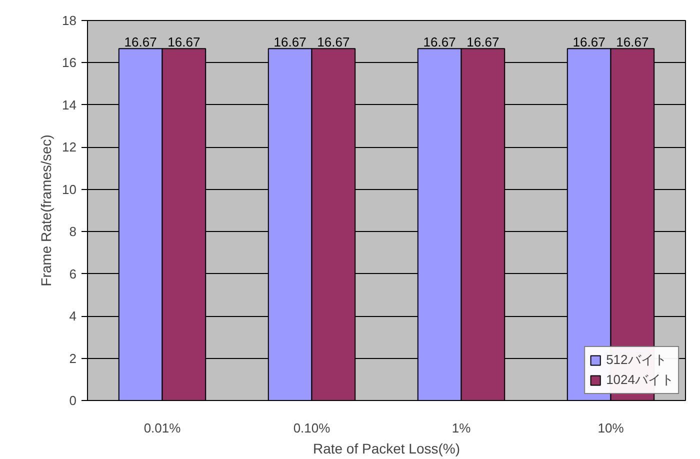 This screenshot has width=700, height=459. I want to click on x-tick-label: 10%, so click(611, 428).